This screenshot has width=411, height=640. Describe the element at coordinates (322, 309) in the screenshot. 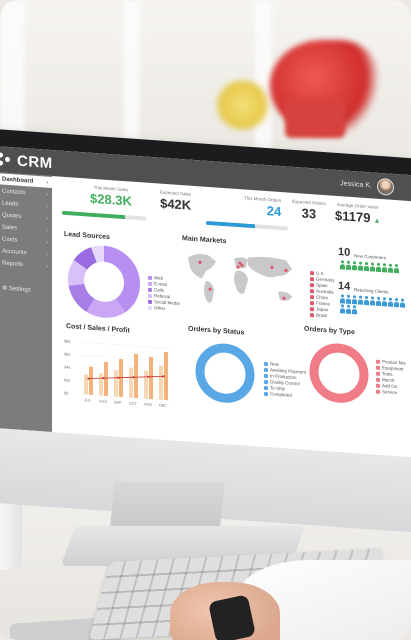

I see `legend-label: Japan` at that location.